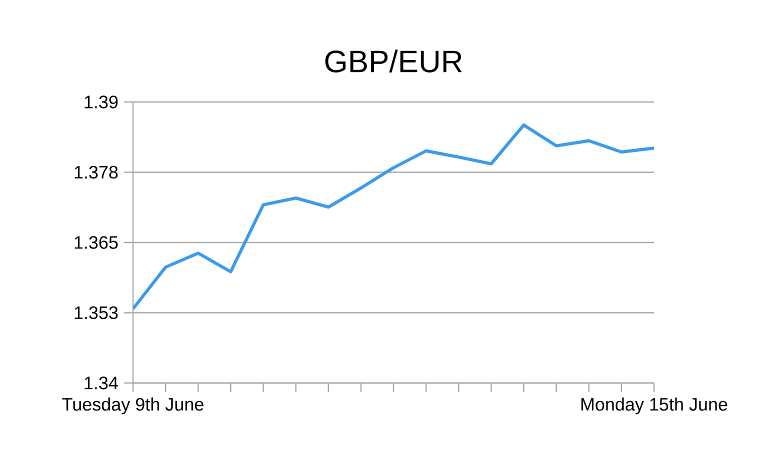 This screenshot has width=770, height=449. Describe the element at coordinates (101, 102) in the screenshot. I see `y-tick-label: 1.39` at that location.